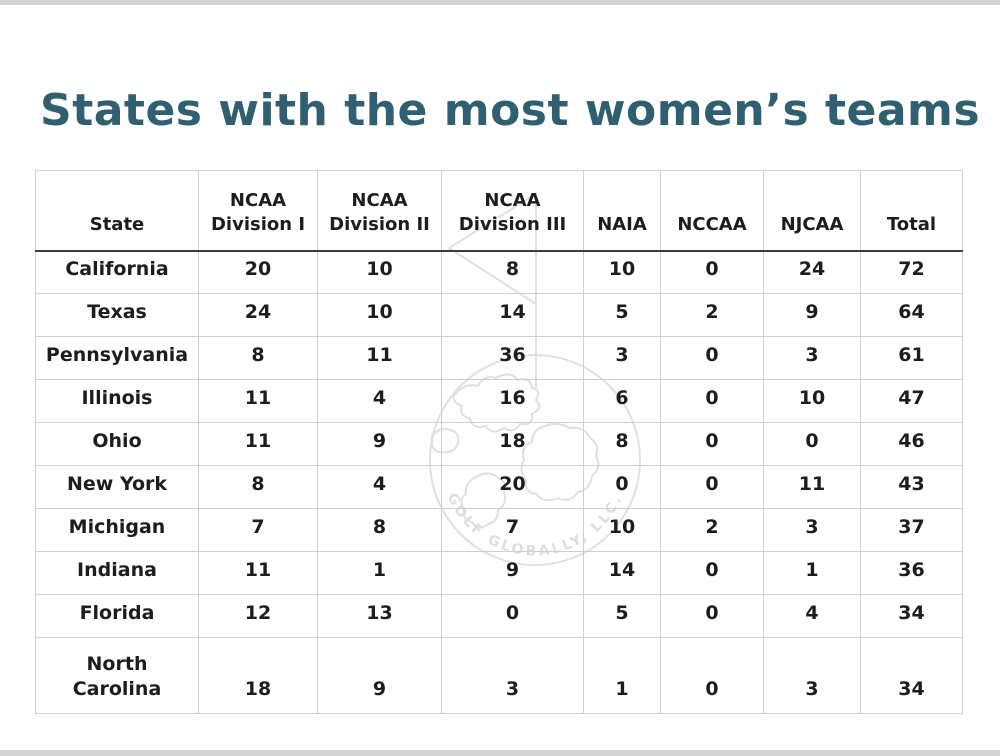 The image size is (1000, 756). Describe the element at coordinates (622, 573) in the screenshot. I see `value-cell: 14` at that location.